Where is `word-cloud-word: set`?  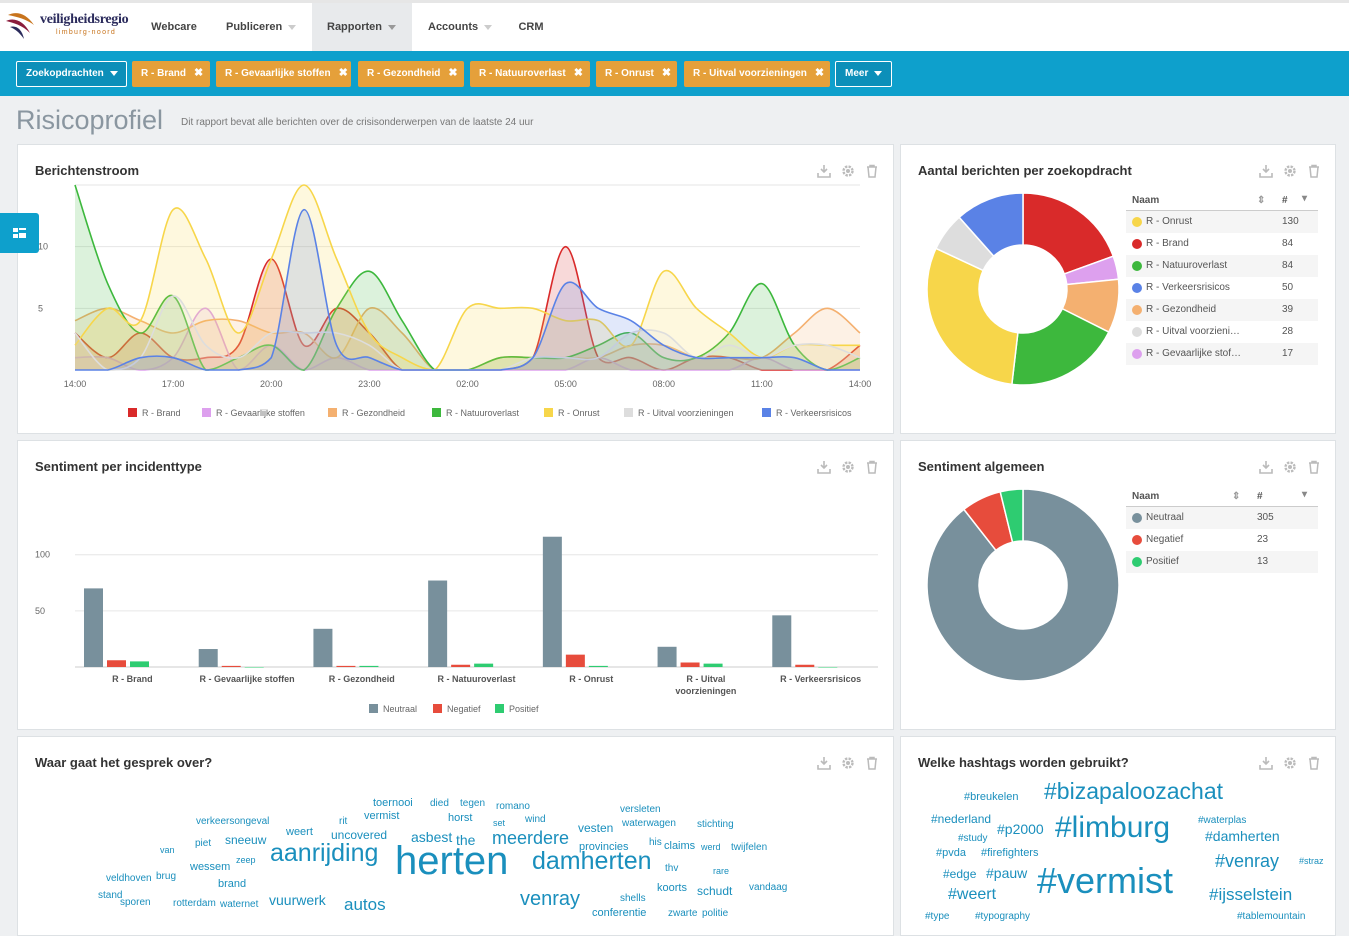 word-cloud-word: set is located at coordinates (499, 822).